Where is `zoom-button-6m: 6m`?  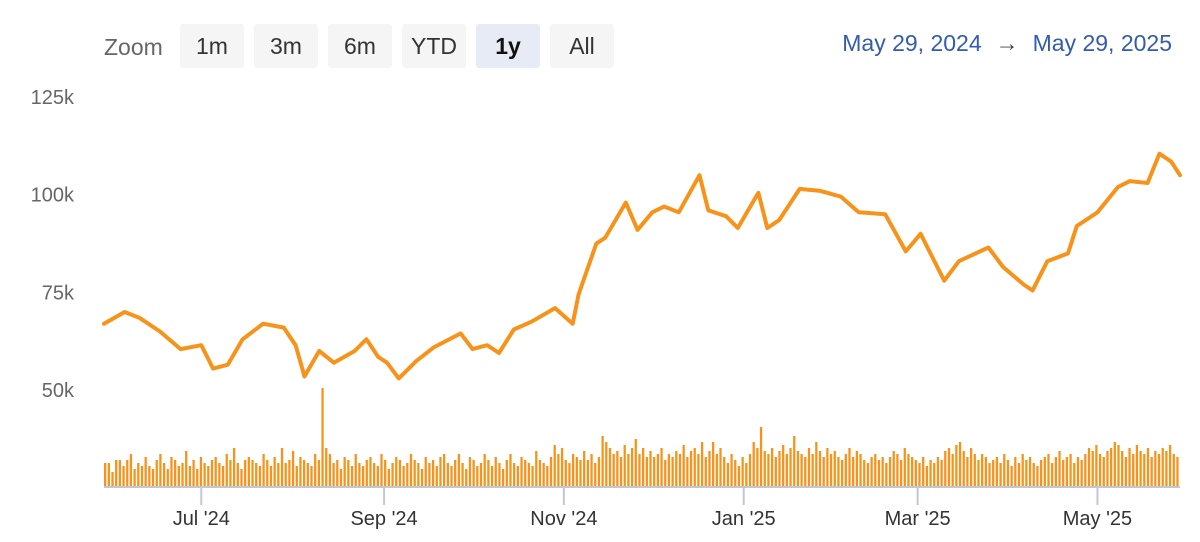
zoom-button-6m: 6m is located at coordinates (360, 46).